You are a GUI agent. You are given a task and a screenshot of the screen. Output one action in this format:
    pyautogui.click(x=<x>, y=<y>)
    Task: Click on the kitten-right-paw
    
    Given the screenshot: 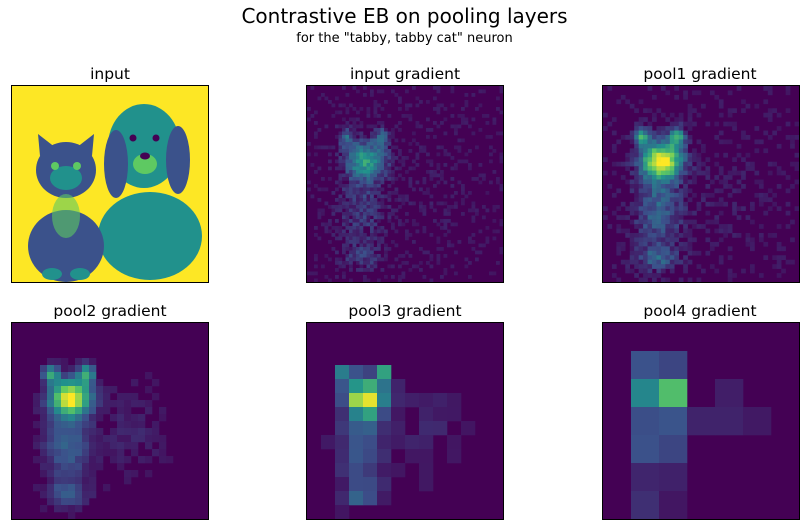 What is the action you would take?
    pyautogui.click(x=80, y=274)
    